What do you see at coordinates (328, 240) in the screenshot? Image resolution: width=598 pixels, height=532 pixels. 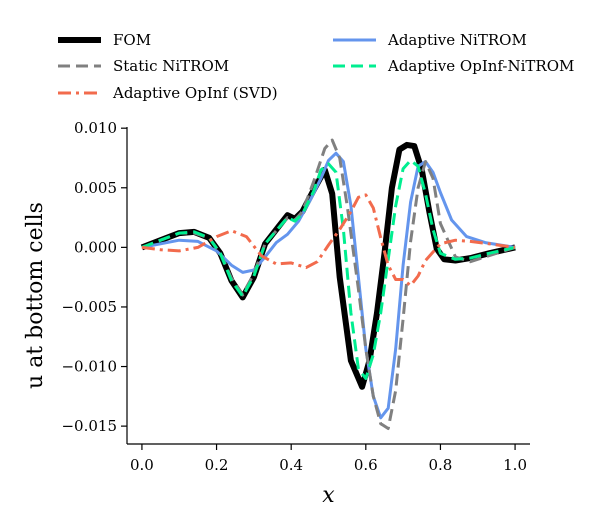 I see `series-line-adaptive-opinf-svd` at bounding box center [328, 240].